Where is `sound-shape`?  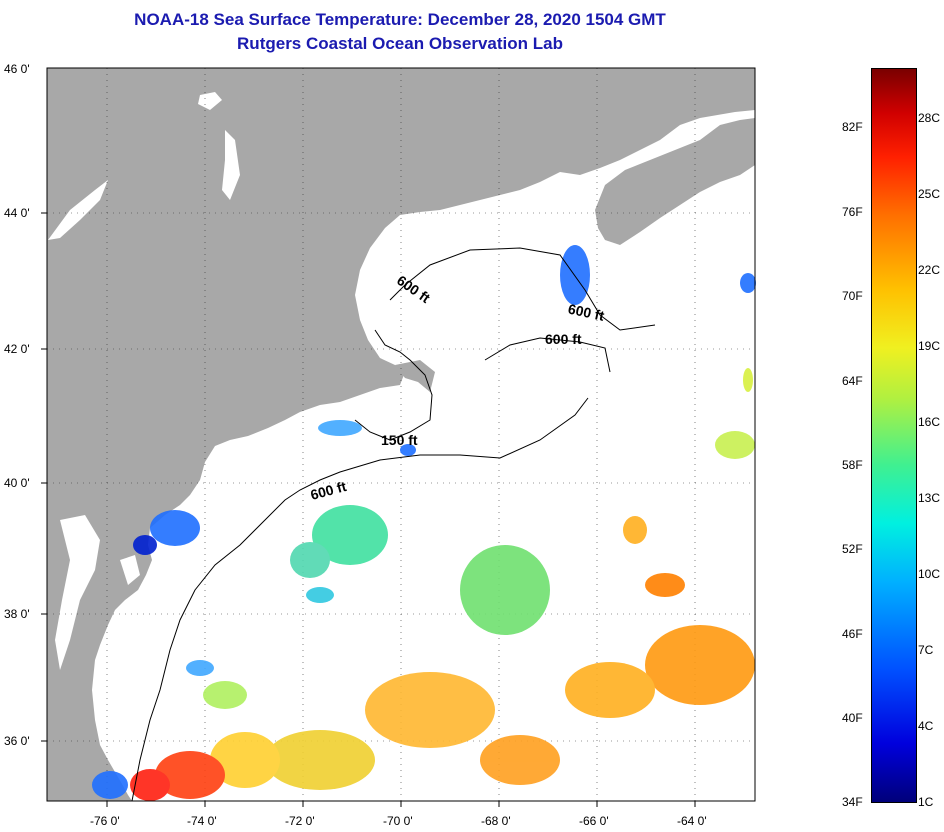 sound-shape is located at coordinates (272, 434).